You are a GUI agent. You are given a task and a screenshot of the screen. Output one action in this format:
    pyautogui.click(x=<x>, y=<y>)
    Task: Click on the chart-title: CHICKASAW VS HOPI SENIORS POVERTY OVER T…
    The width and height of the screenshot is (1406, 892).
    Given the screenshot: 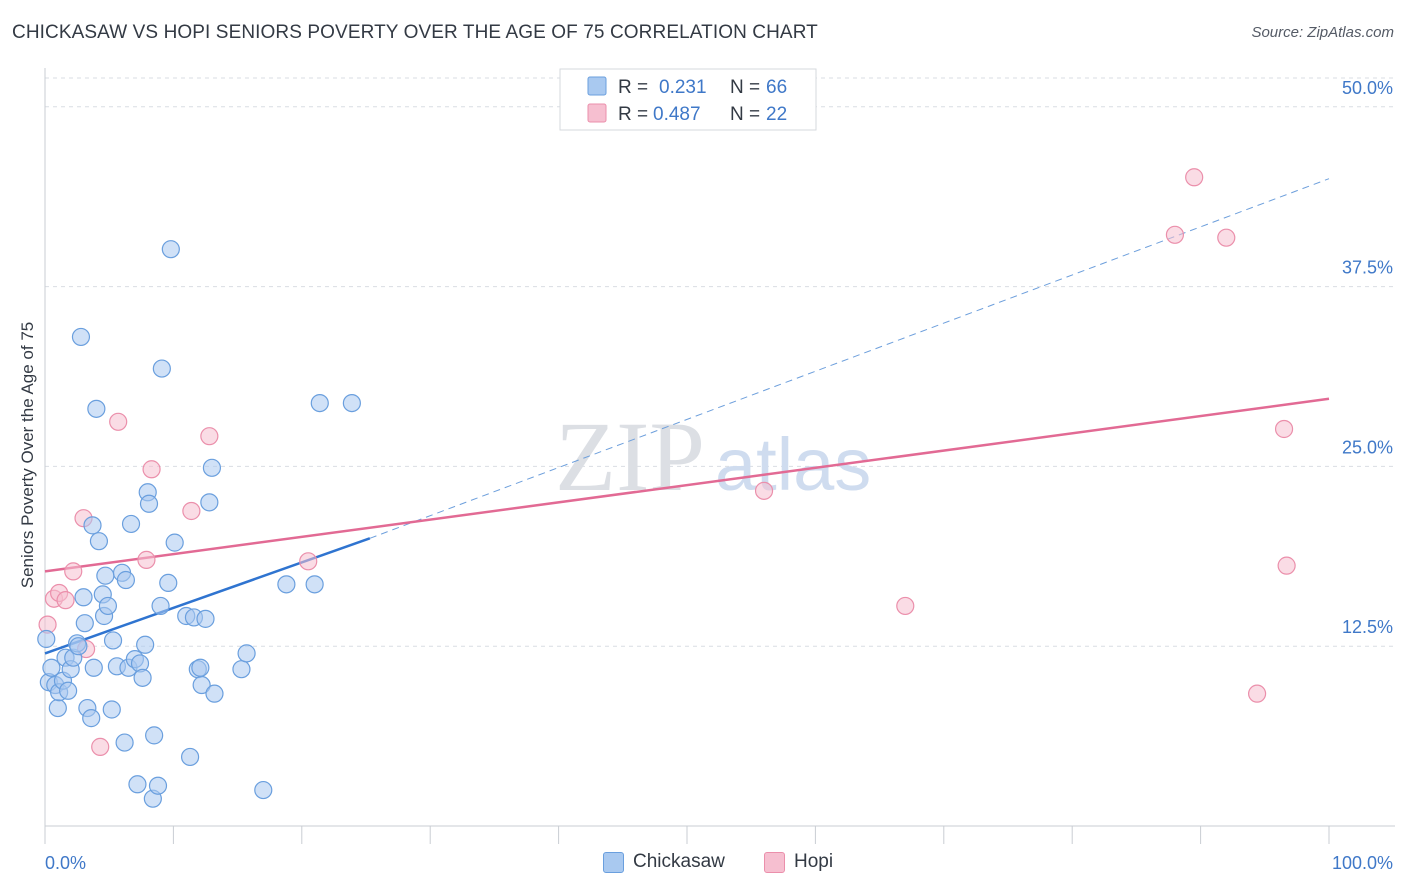 What is the action you would take?
    pyautogui.click(x=415, y=32)
    